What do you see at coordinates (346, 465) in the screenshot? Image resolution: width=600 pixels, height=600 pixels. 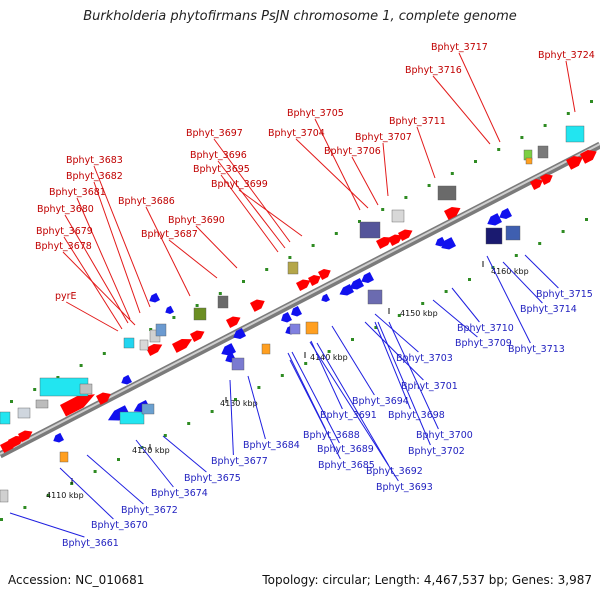 I see `reverse-gene-label: Bphyt_3685` at bounding box center [346, 465].